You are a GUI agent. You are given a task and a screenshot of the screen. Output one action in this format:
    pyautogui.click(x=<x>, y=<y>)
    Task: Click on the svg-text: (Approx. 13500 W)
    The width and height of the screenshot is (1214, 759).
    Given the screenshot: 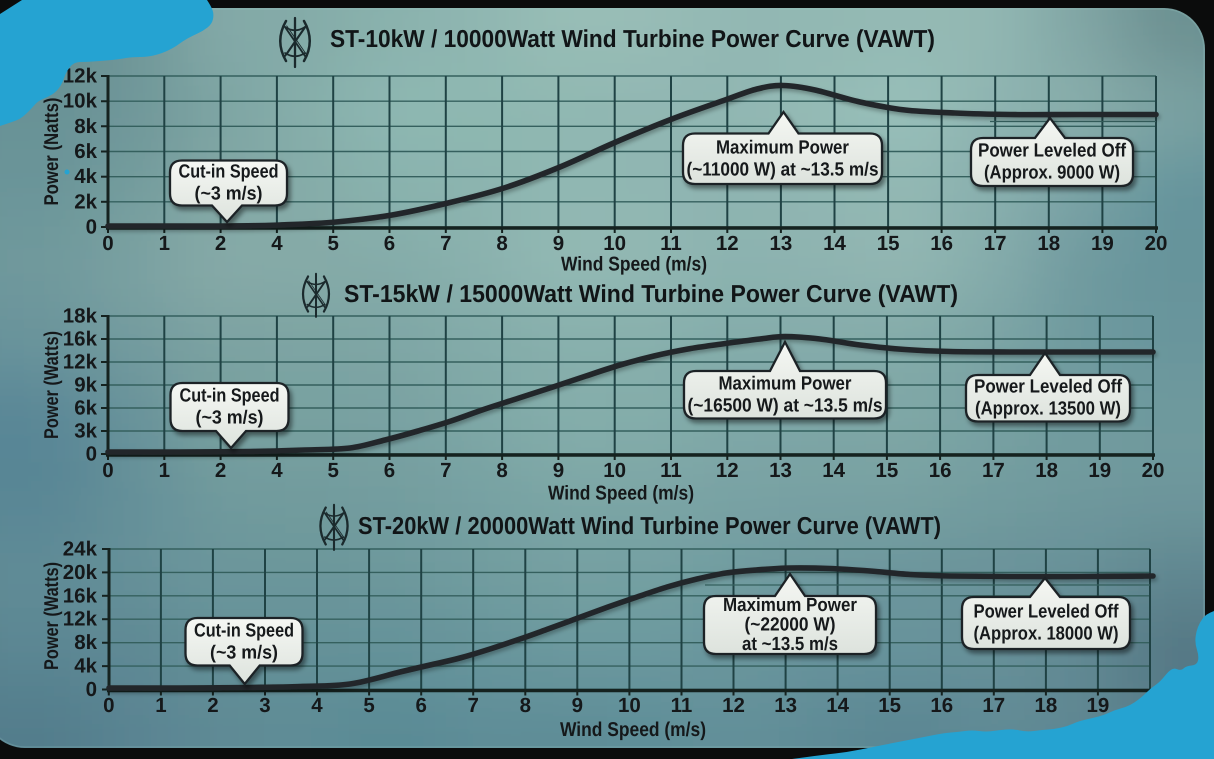 What is the action you would take?
    pyautogui.click(x=1048, y=409)
    